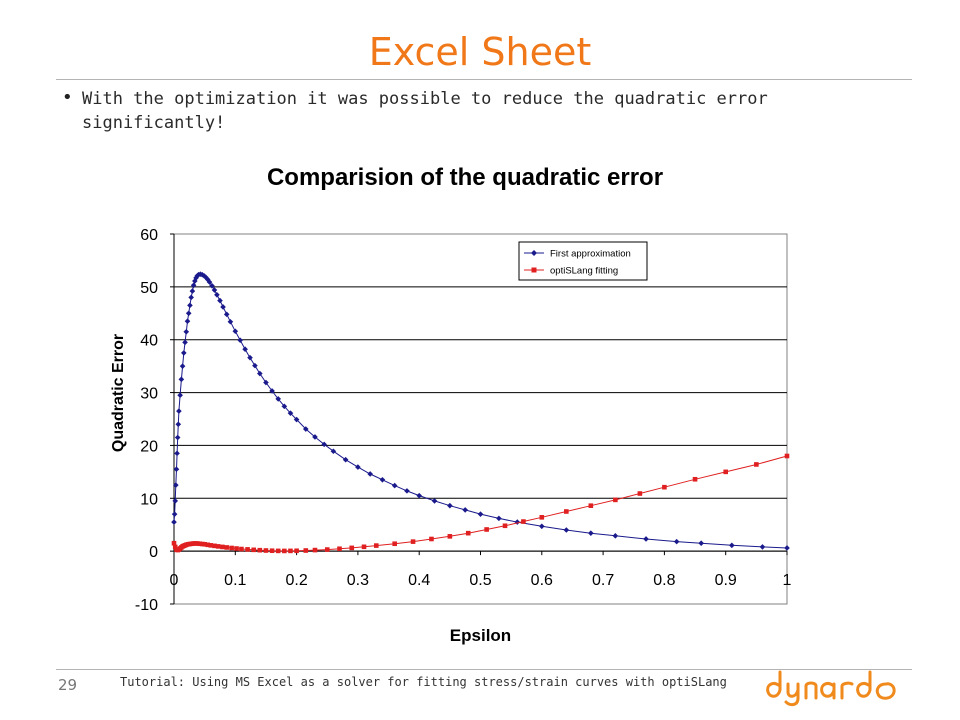 The width and height of the screenshot is (960, 720). Describe the element at coordinates (534, 253) in the screenshot. I see `legend-marker` at that location.